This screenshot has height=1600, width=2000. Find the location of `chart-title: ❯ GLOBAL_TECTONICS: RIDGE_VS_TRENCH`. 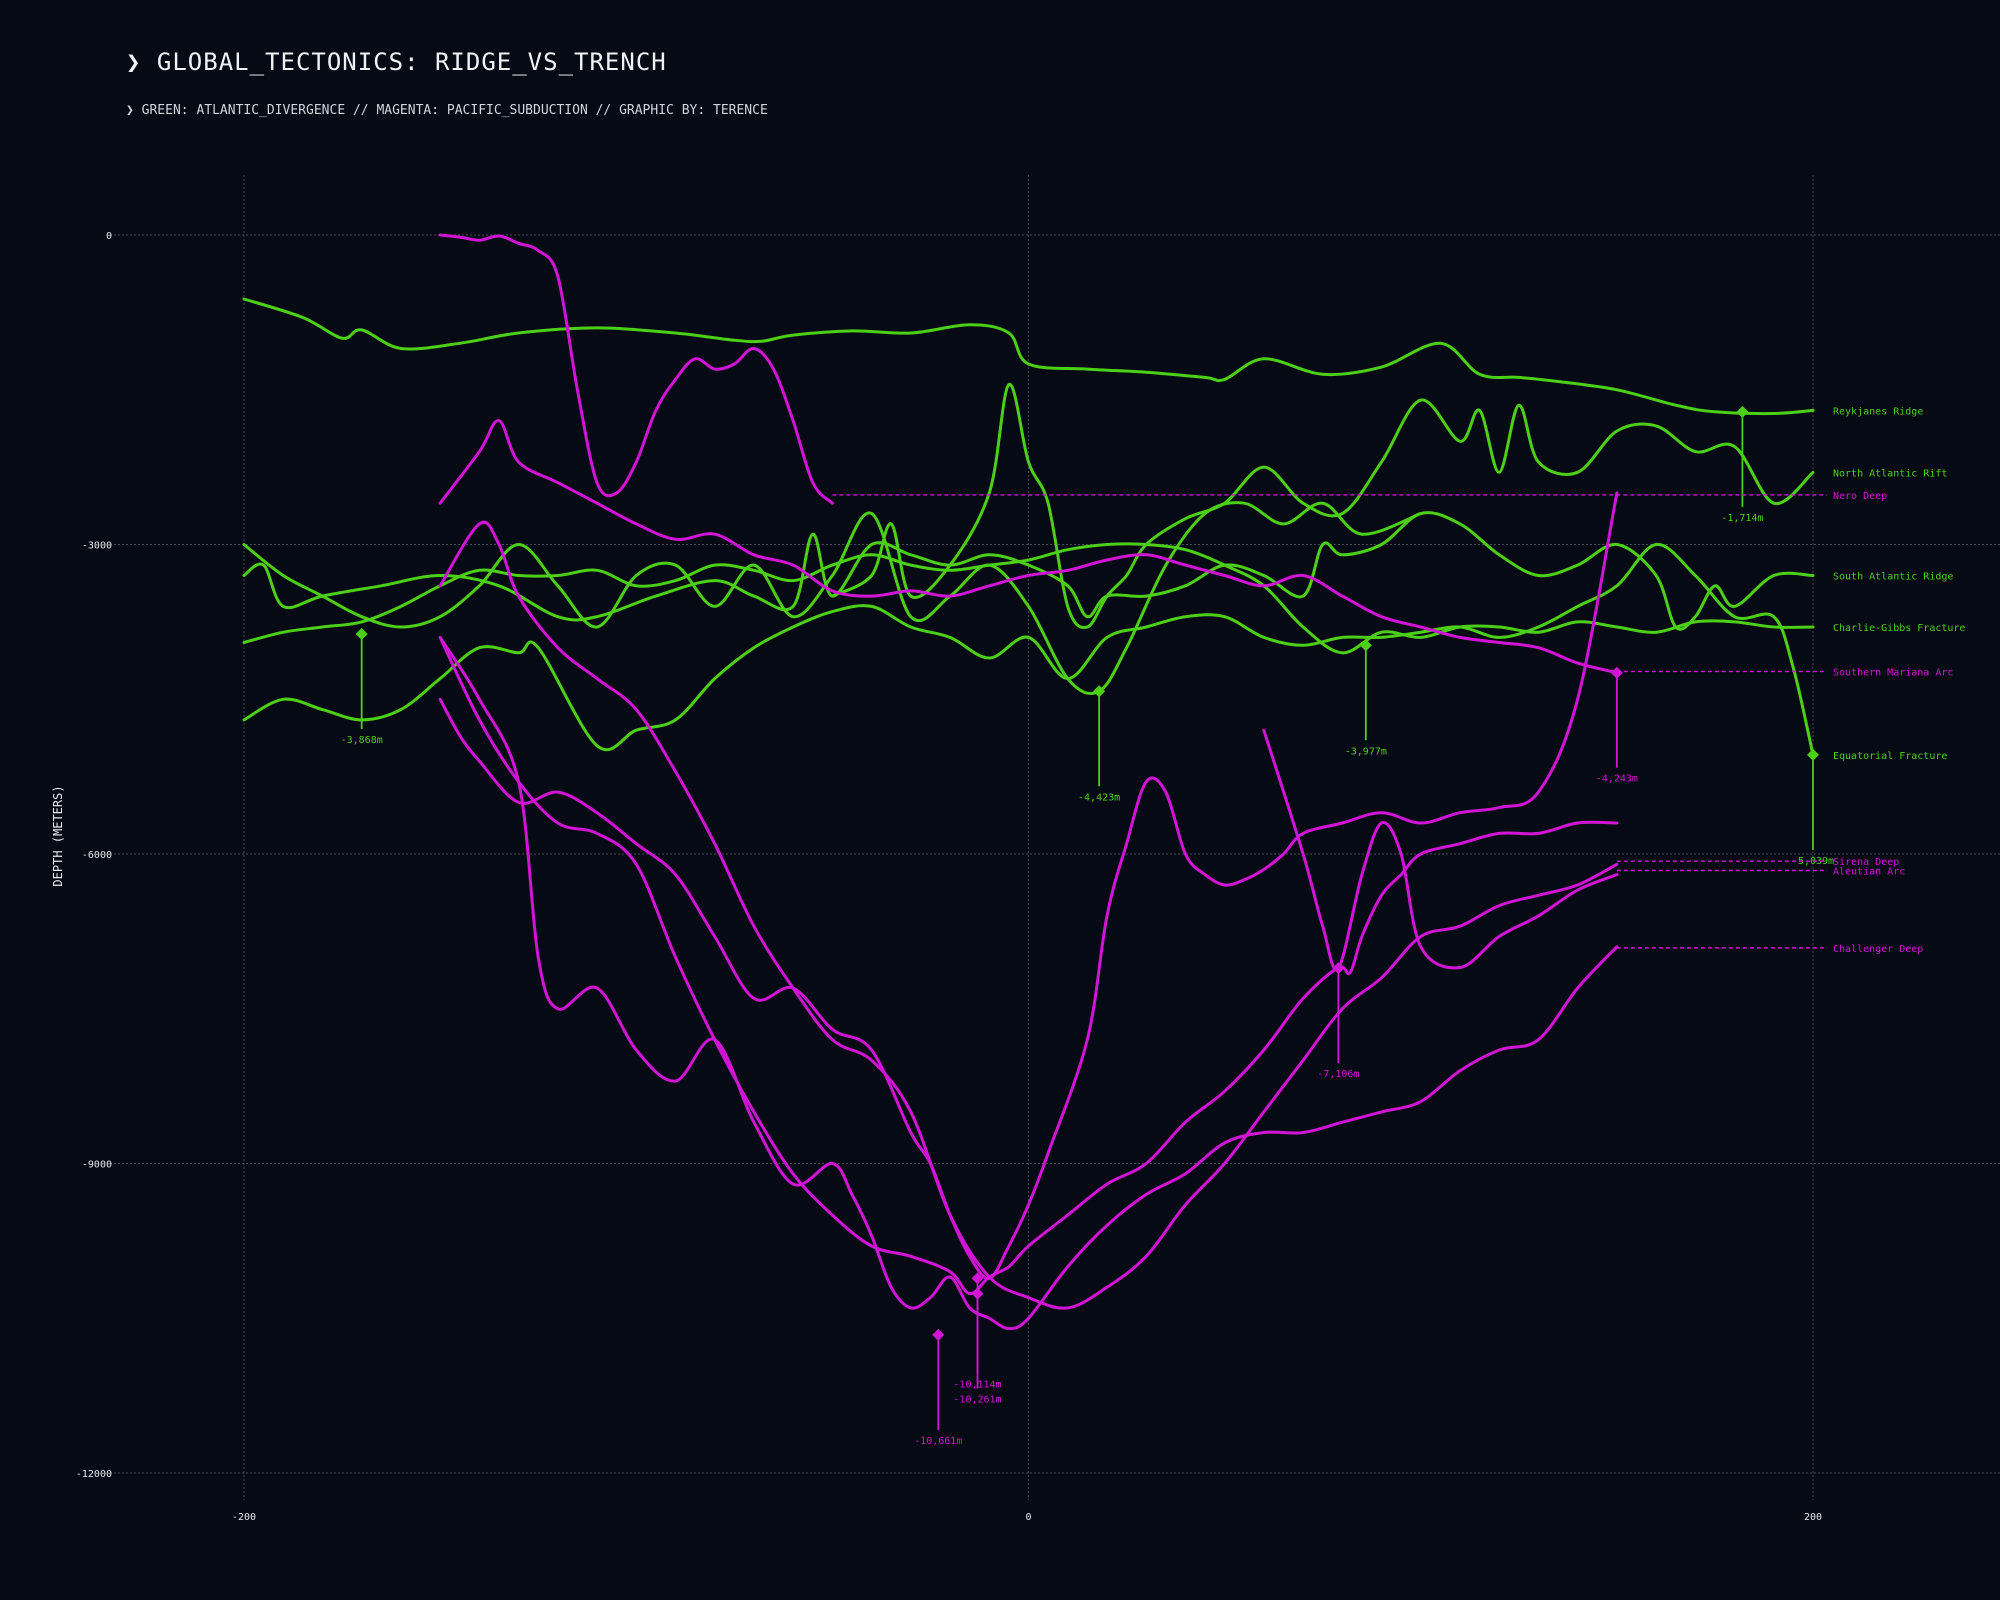

chart-title: ❯ GLOBAL_TECTONICS: RIDGE_VS_TRENCH is located at coordinates (396, 62).